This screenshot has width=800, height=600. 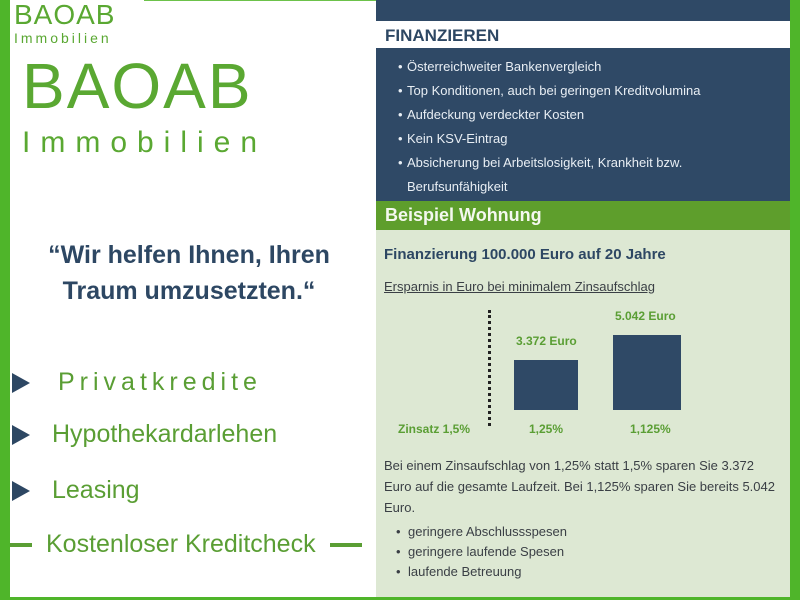 What do you see at coordinates (96, 490) in the screenshot?
I see `service-label: Leasing` at bounding box center [96, 490].